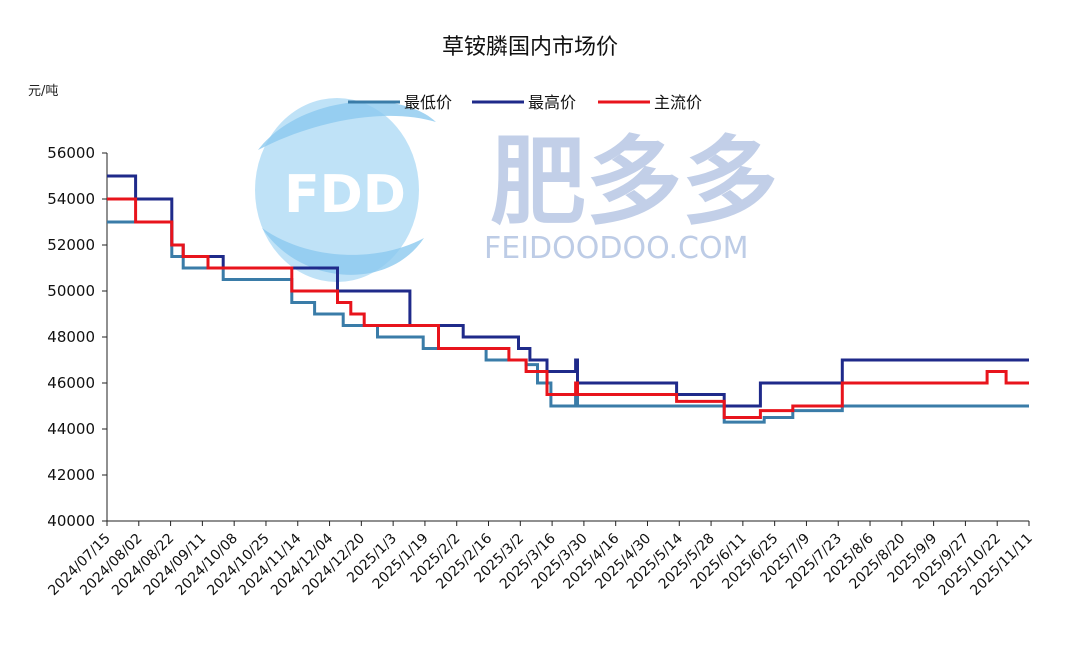 Image resolution: width=1080 pixels, height=652 pixels. I want to click on y-axis-unit-label: 元/吨, so click(43, 91).